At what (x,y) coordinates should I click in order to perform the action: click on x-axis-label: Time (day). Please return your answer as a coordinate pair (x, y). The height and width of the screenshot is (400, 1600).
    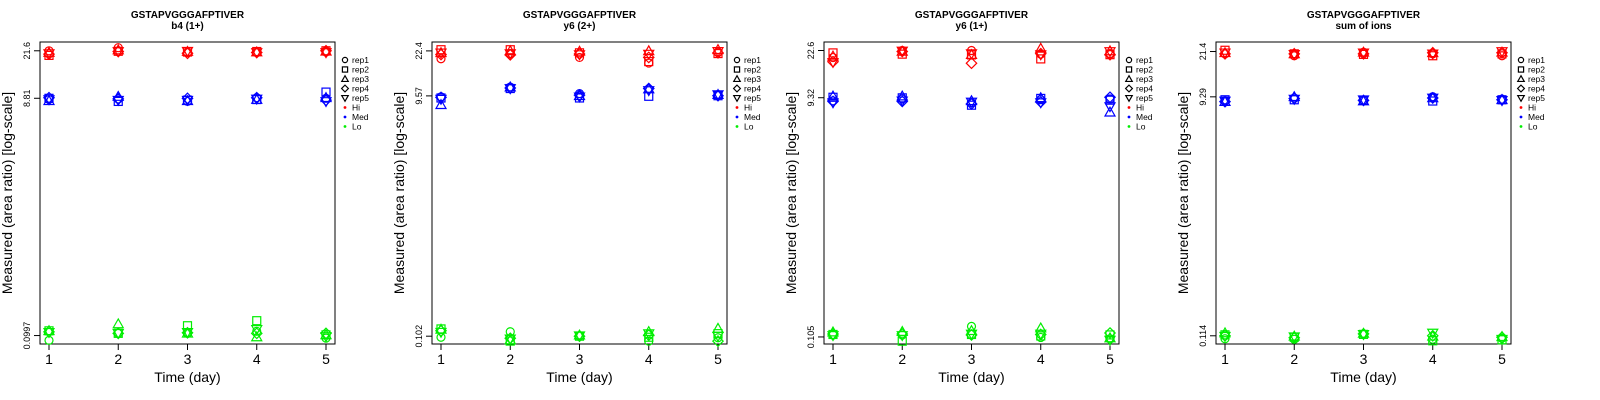
    Looking at the image, I should click on (971, 377).